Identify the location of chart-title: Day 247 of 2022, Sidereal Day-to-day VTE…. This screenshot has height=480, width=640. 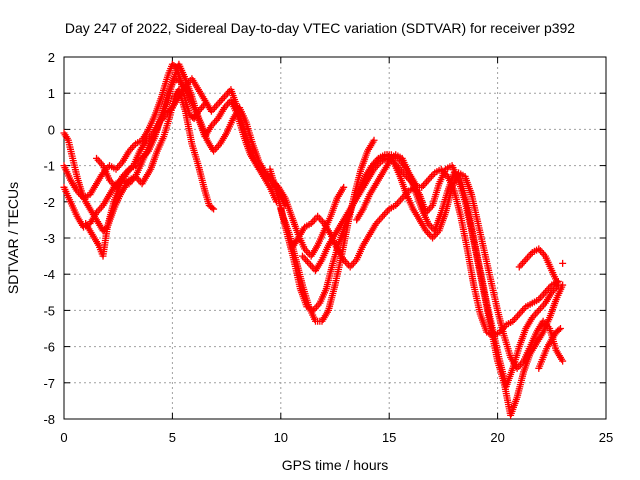
(320, 28).